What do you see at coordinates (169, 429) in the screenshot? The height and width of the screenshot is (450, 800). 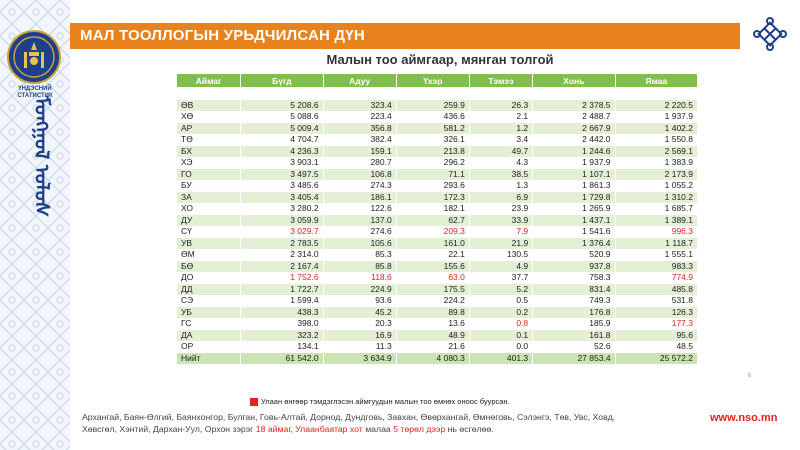 I see `footer-text-a: Хөвсгөл, Хэнтий, Дархан-Уул, Орхон зэрэг` at bounding box center [169, 429].